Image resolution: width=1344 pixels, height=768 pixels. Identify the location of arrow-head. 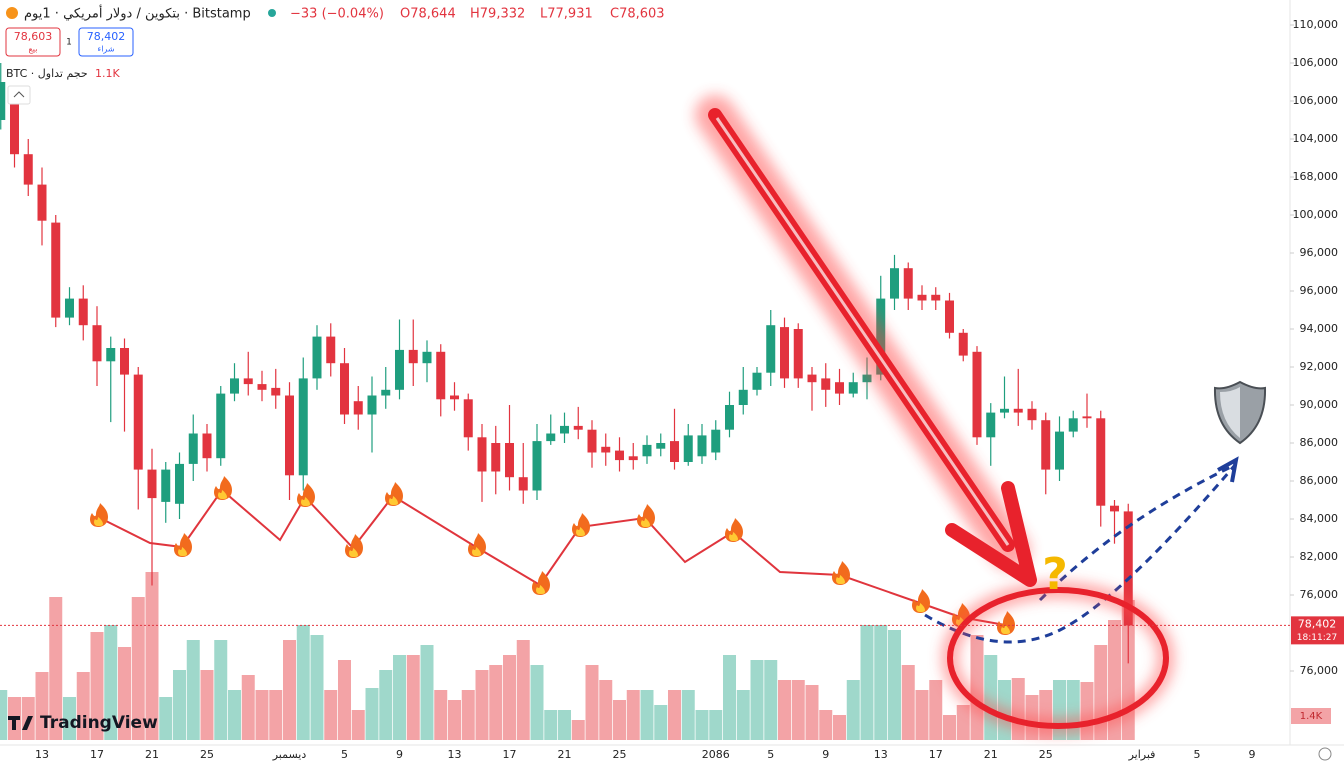
(1228, 469).